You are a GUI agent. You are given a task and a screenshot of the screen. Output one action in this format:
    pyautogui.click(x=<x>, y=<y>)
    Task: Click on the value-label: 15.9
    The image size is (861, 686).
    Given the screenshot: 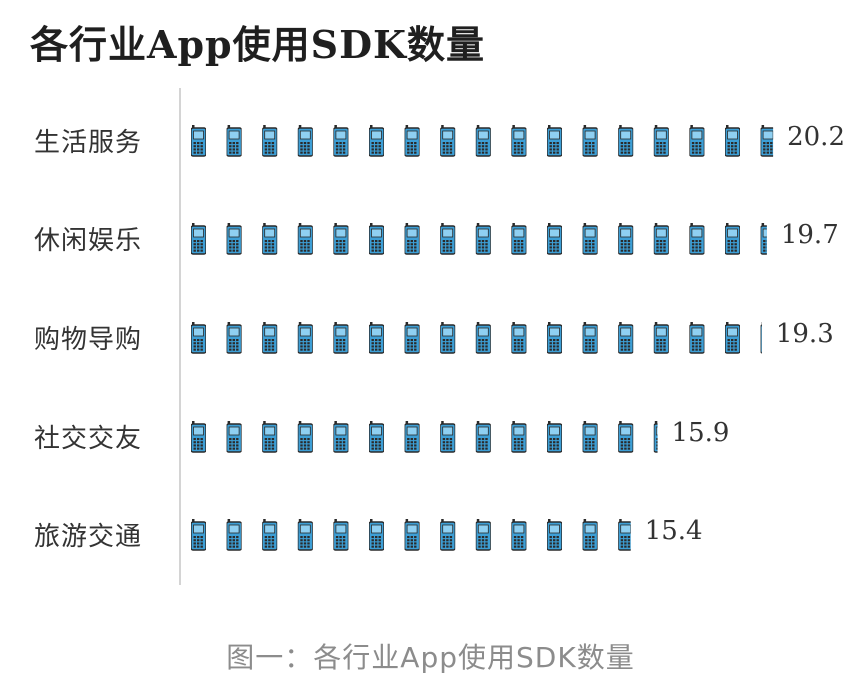 What is the action you would take?
    pyautogui.click(x=700, y=433)
    